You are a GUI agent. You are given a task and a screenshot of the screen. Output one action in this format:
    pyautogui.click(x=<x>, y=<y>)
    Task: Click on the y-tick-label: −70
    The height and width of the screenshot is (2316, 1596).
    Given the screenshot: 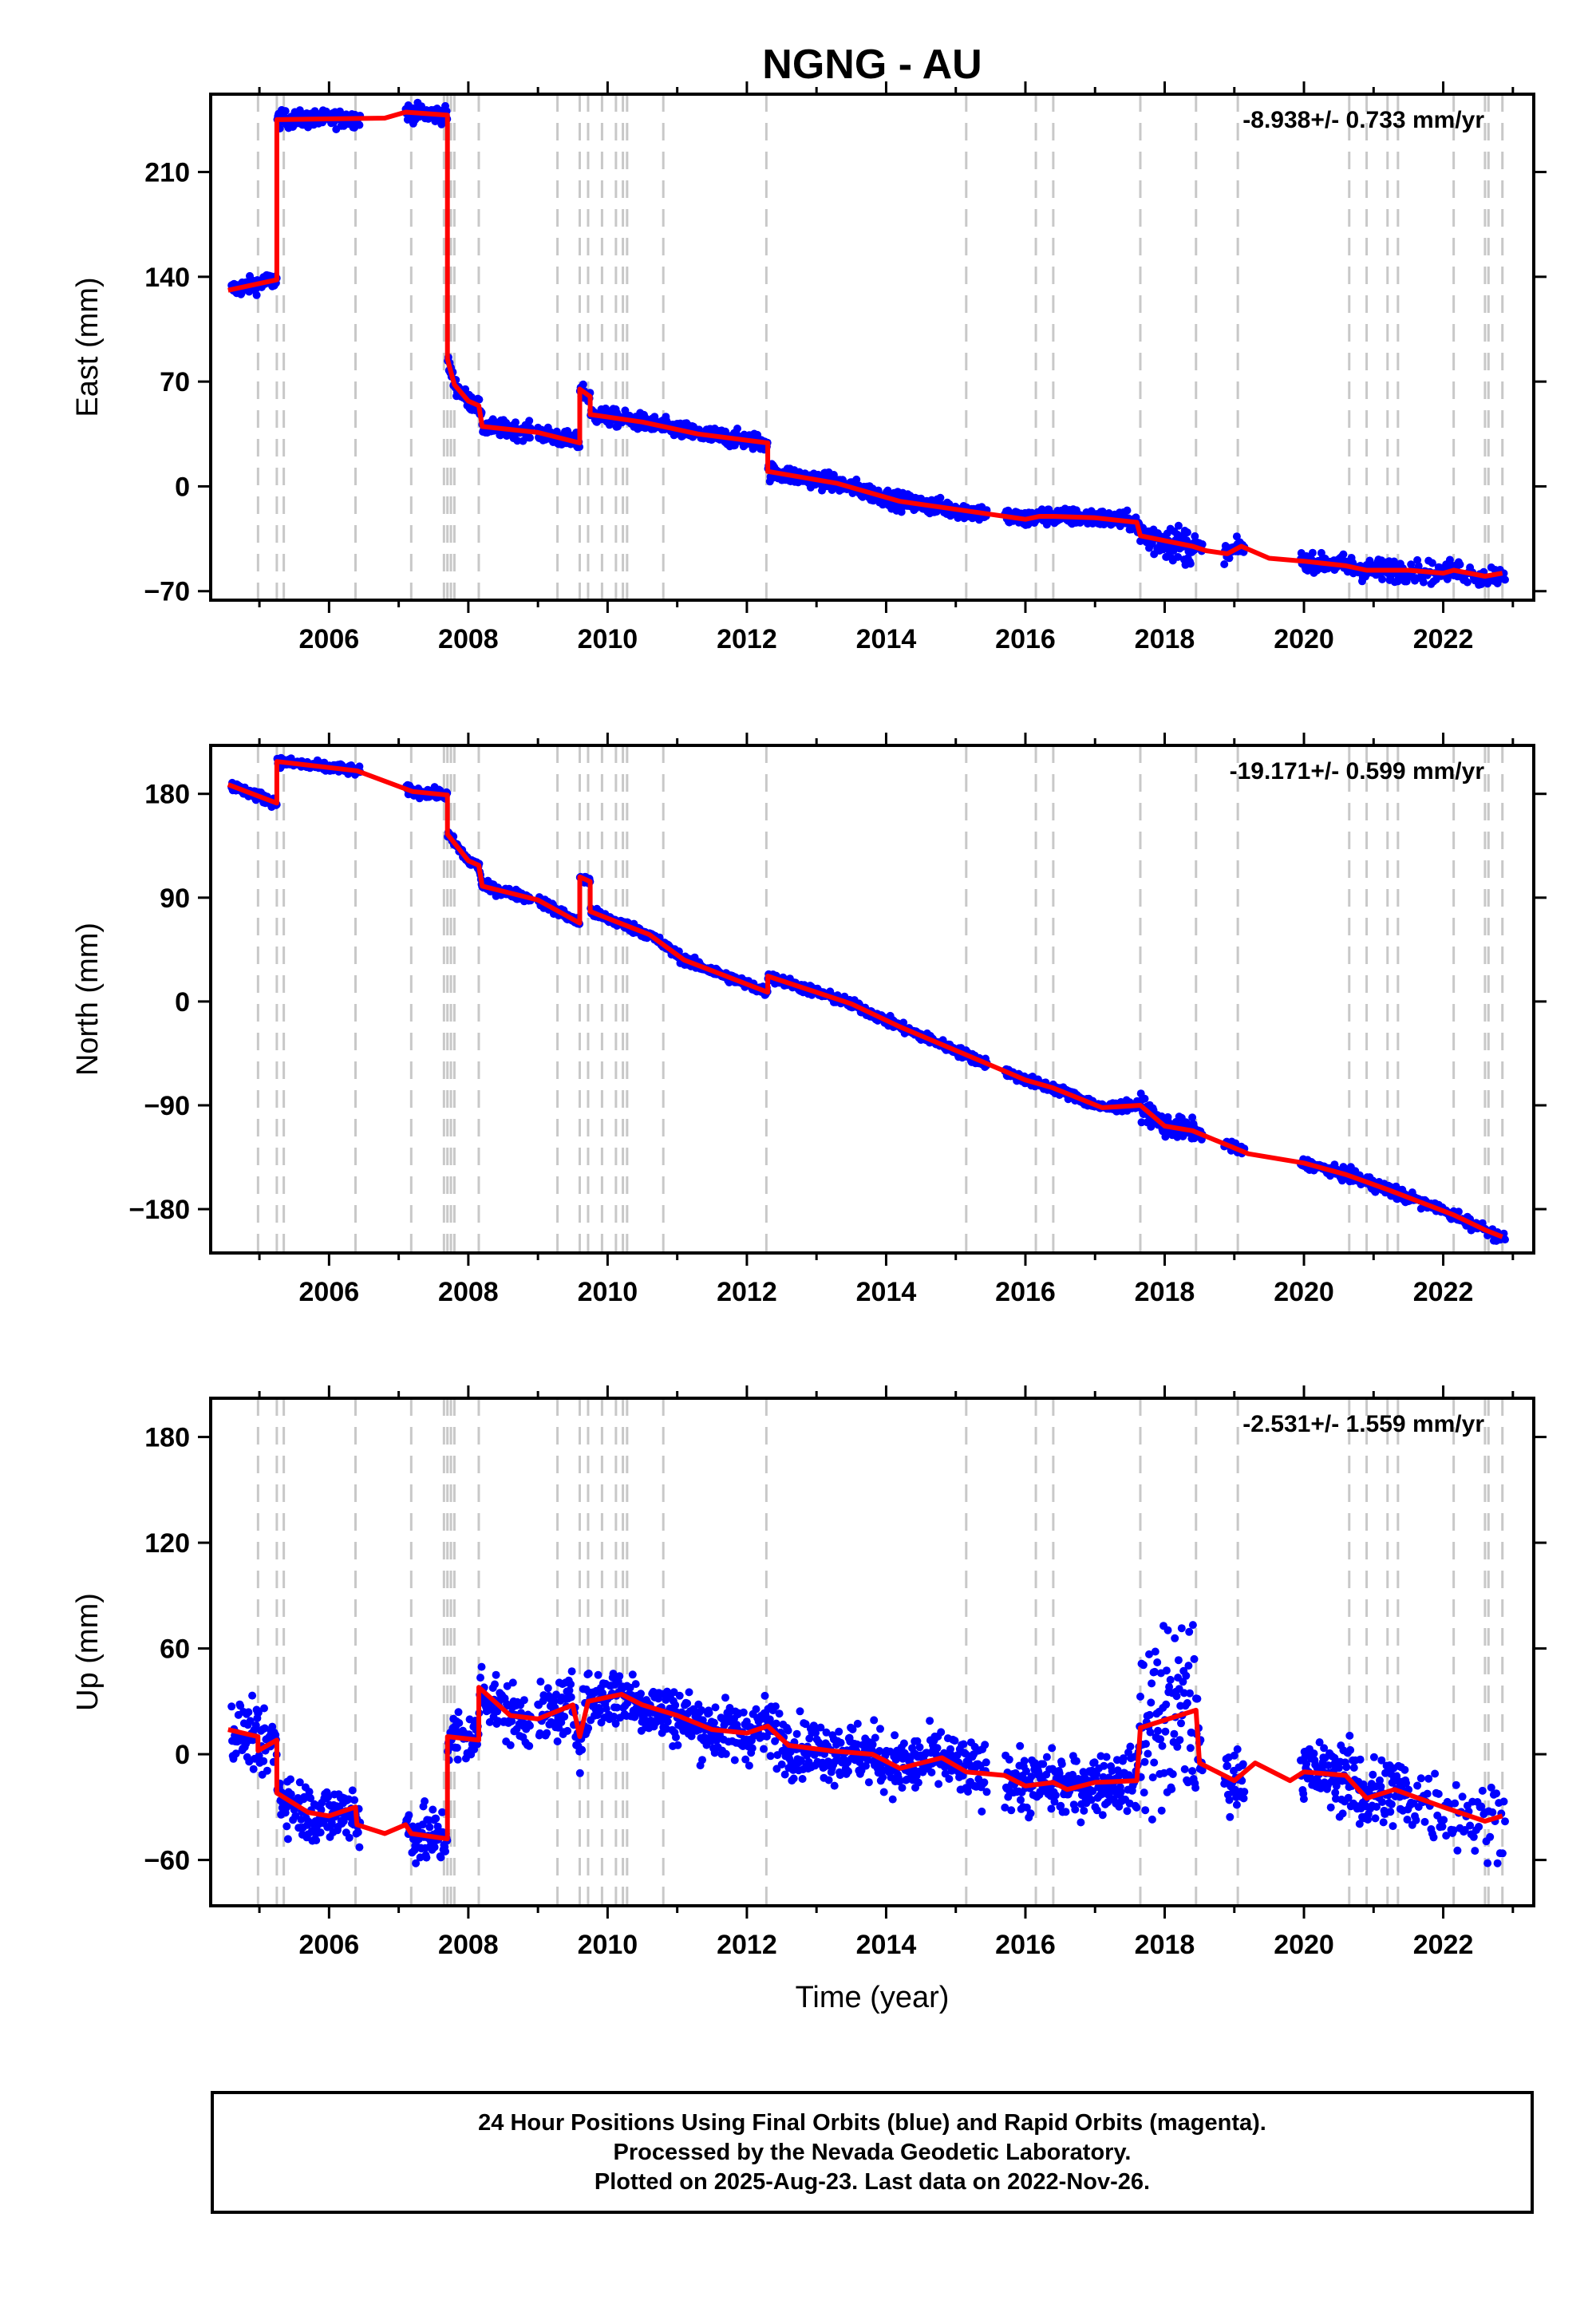 What is the action you would take?
    pyautogui.click(x=167, y=592)
    